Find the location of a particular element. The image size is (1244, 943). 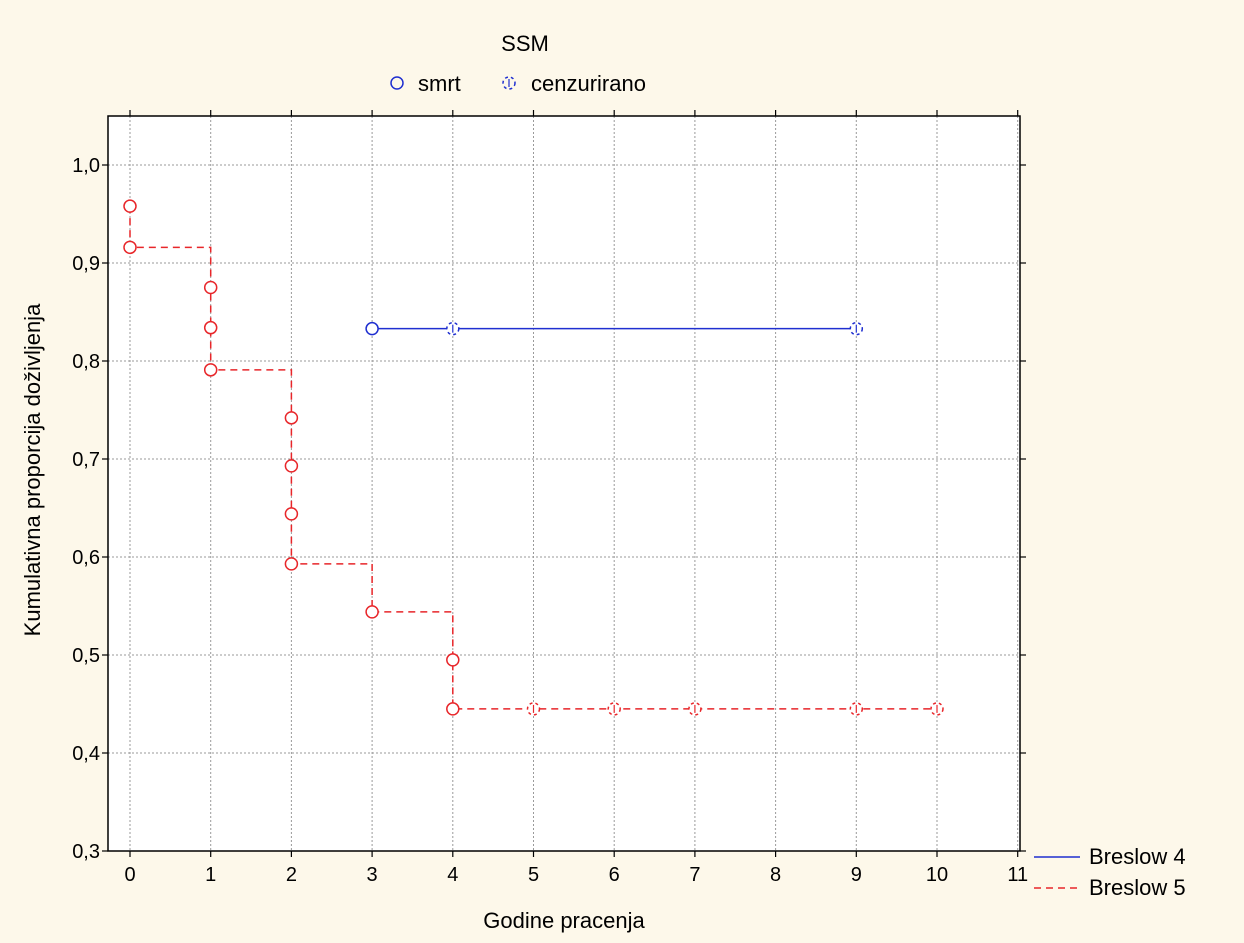

y-tick-label: 0,4 is located at coordinates (86, 754).